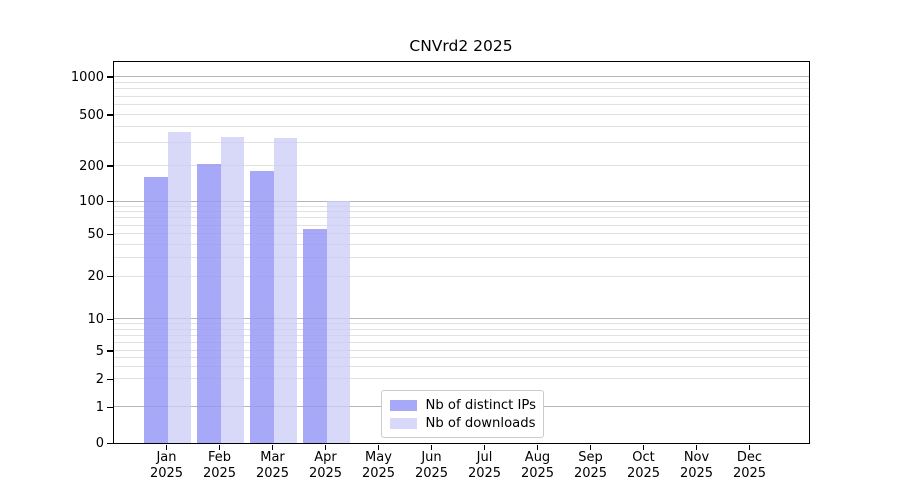 The width and height of the screenshot is (900, 500). I want to click on y-tick-label: 200, so click(91, 166).